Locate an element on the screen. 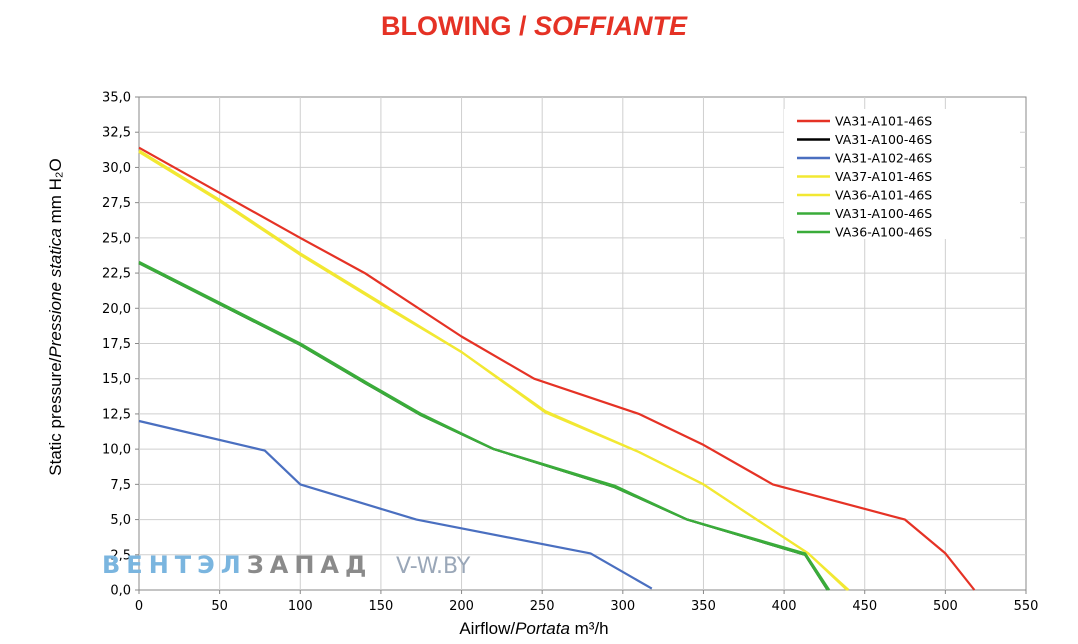 Image resolution: width=1078 pixels, height=644 pixels. watermark: ВЕНТЭЛЗАПАД V-W.BY is located at coordinates (286, 565).